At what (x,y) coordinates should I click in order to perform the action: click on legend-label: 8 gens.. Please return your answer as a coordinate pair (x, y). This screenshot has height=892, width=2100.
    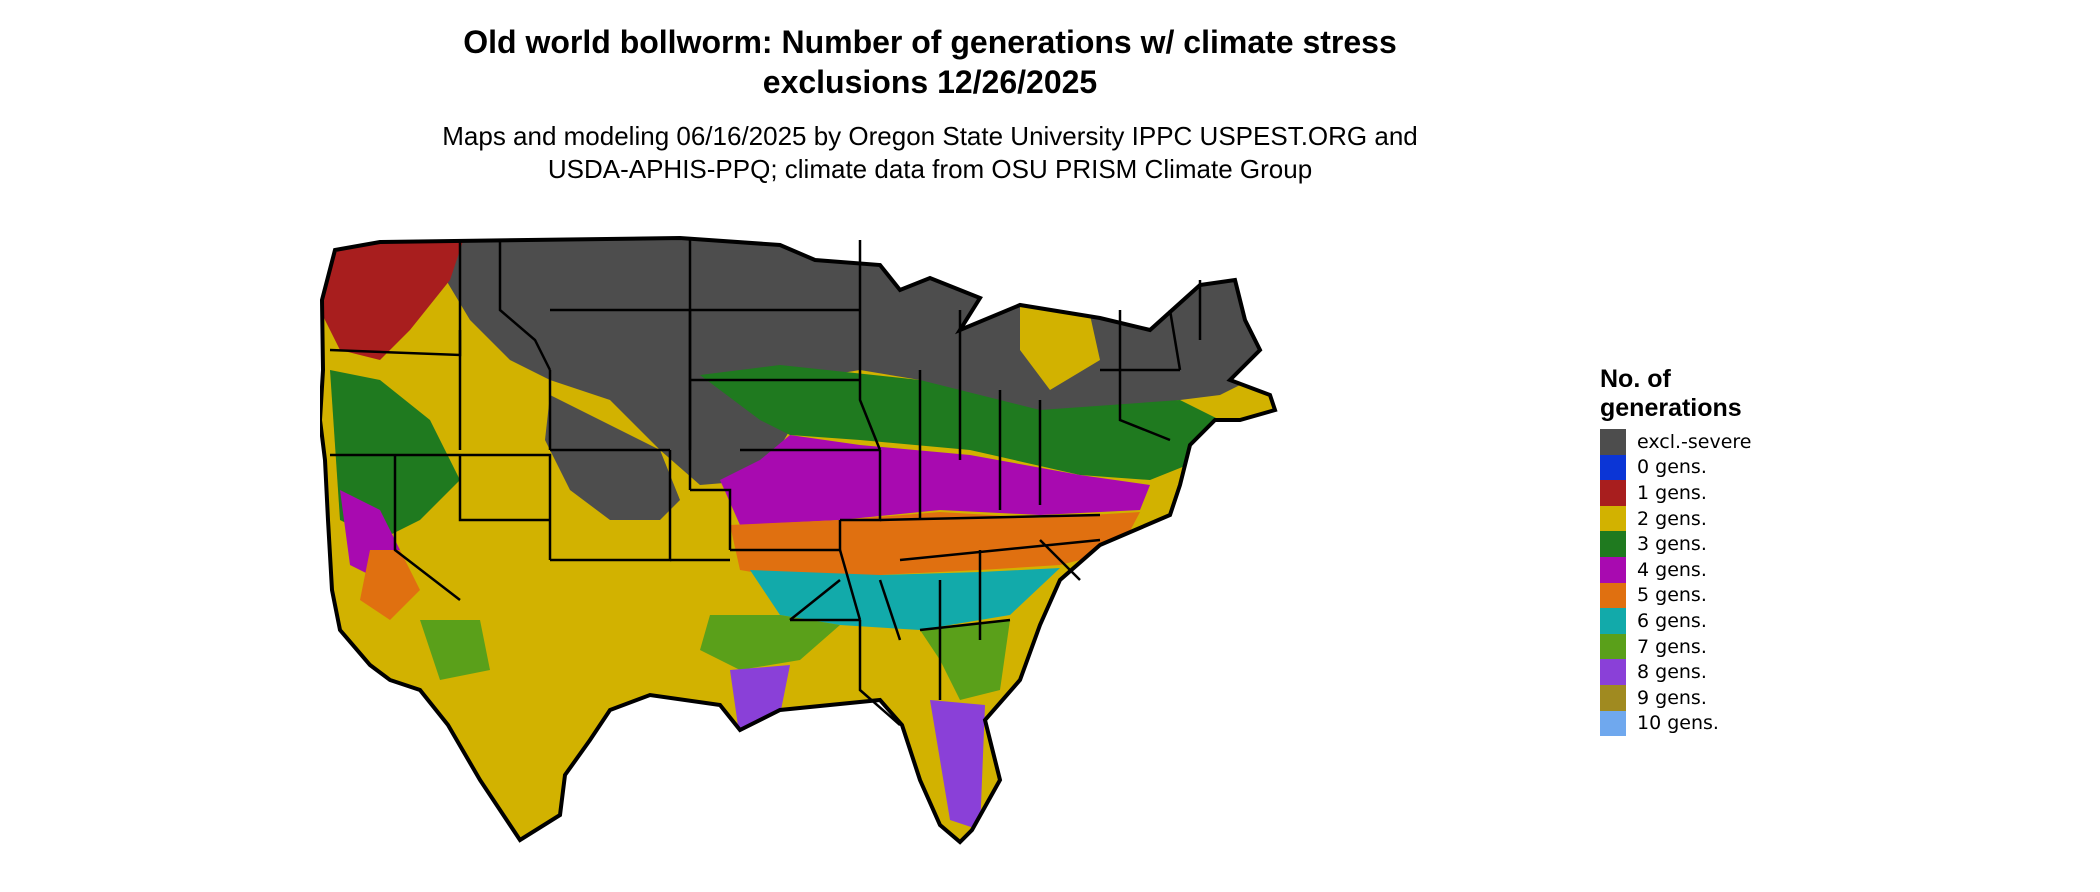
    Looking at the image, I should click on (1672, 672).